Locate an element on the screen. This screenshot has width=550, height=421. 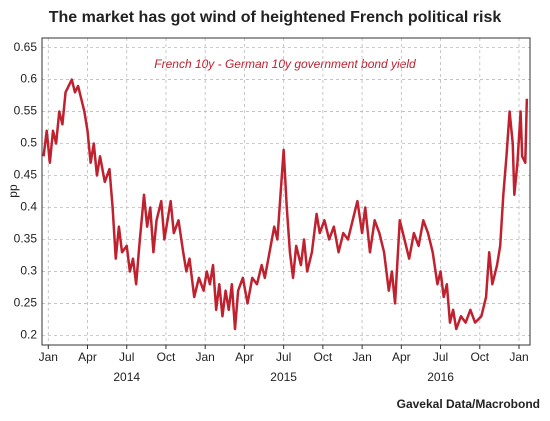
y-tick-label: 0.6 is located at coordinates (28, 79).